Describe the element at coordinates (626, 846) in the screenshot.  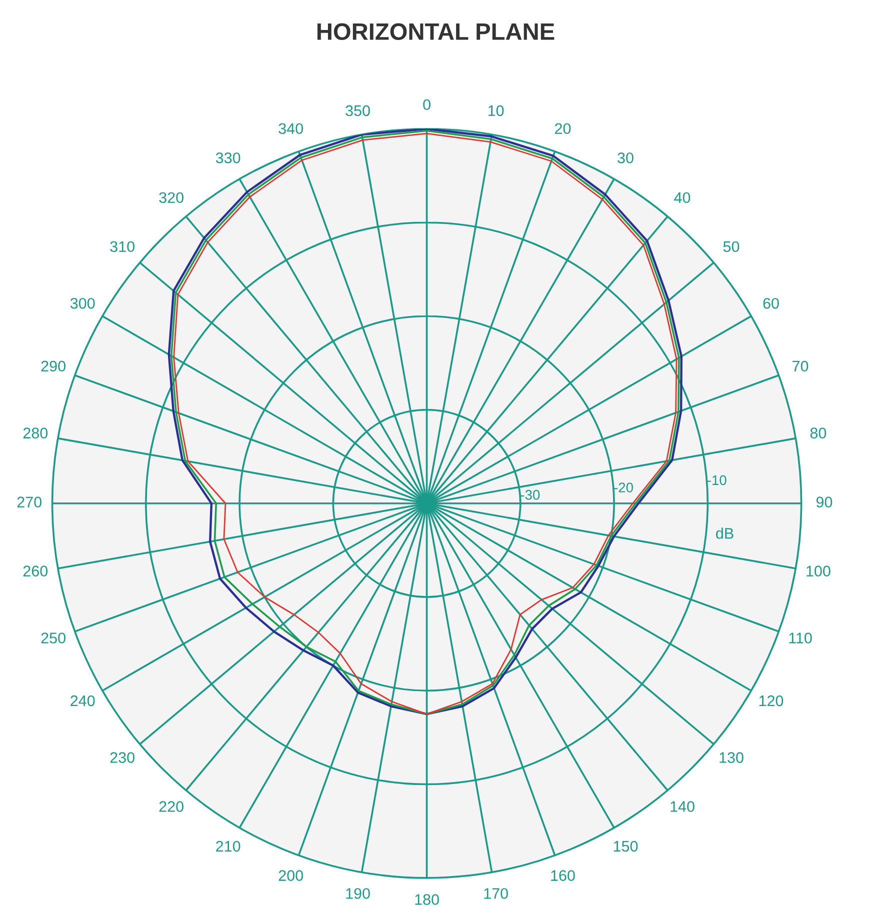
I see `spoke-label: 150` at that location.